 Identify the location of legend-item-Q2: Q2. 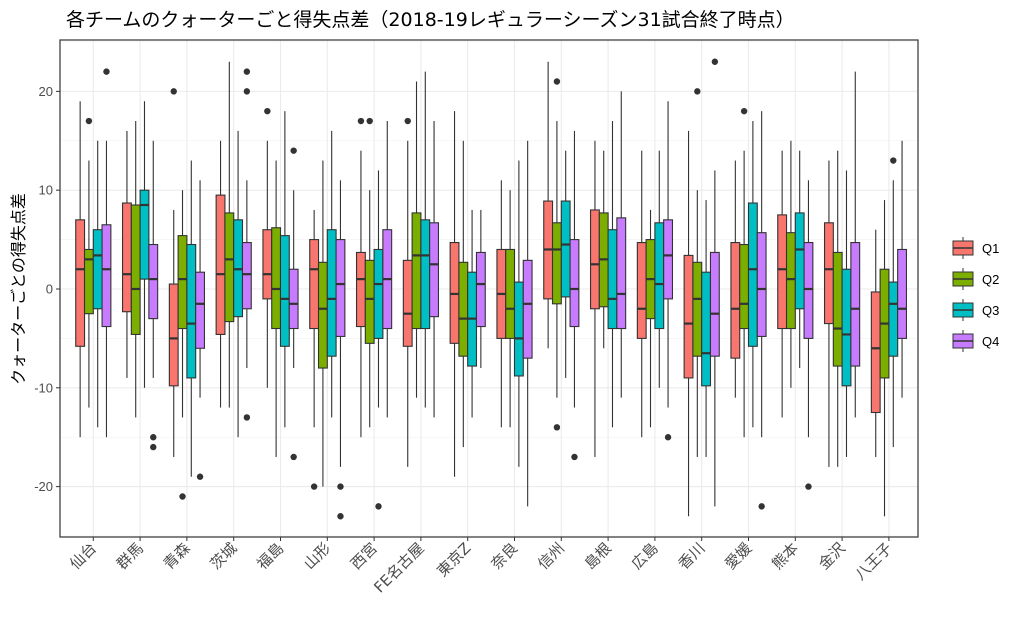
(975, 279).